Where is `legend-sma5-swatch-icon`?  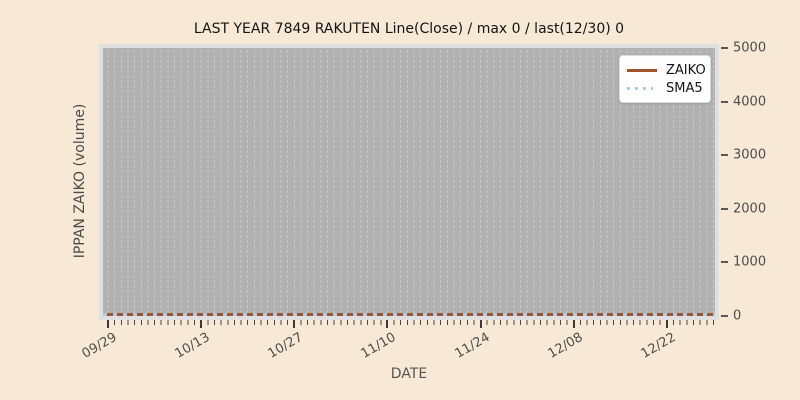 legend-sma5-swatch-icon is located at coordinates (642, 88).